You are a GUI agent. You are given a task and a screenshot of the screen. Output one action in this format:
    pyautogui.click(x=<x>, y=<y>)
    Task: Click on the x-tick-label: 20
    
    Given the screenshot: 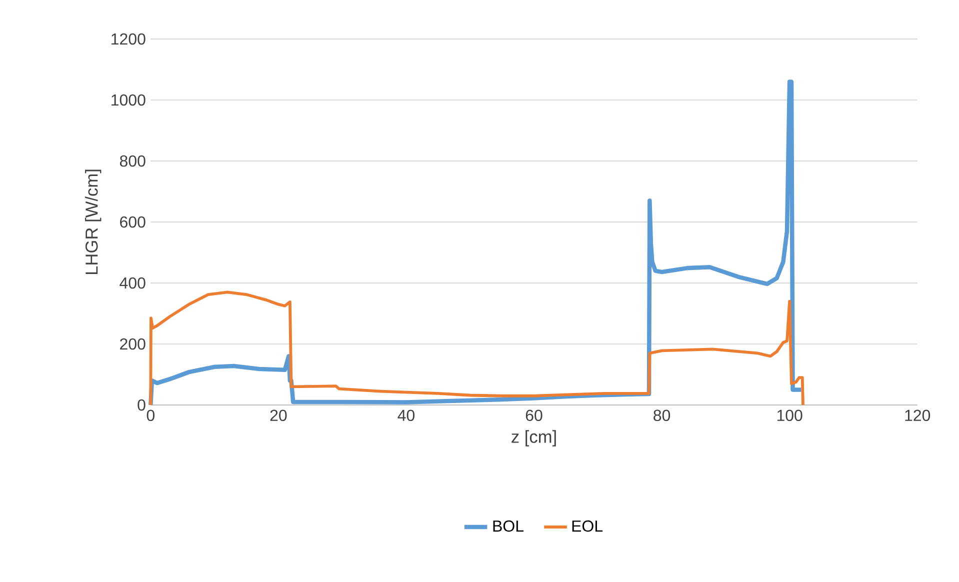 What is the action you would take?
    pyautogui.click(x=278, y=416)
    